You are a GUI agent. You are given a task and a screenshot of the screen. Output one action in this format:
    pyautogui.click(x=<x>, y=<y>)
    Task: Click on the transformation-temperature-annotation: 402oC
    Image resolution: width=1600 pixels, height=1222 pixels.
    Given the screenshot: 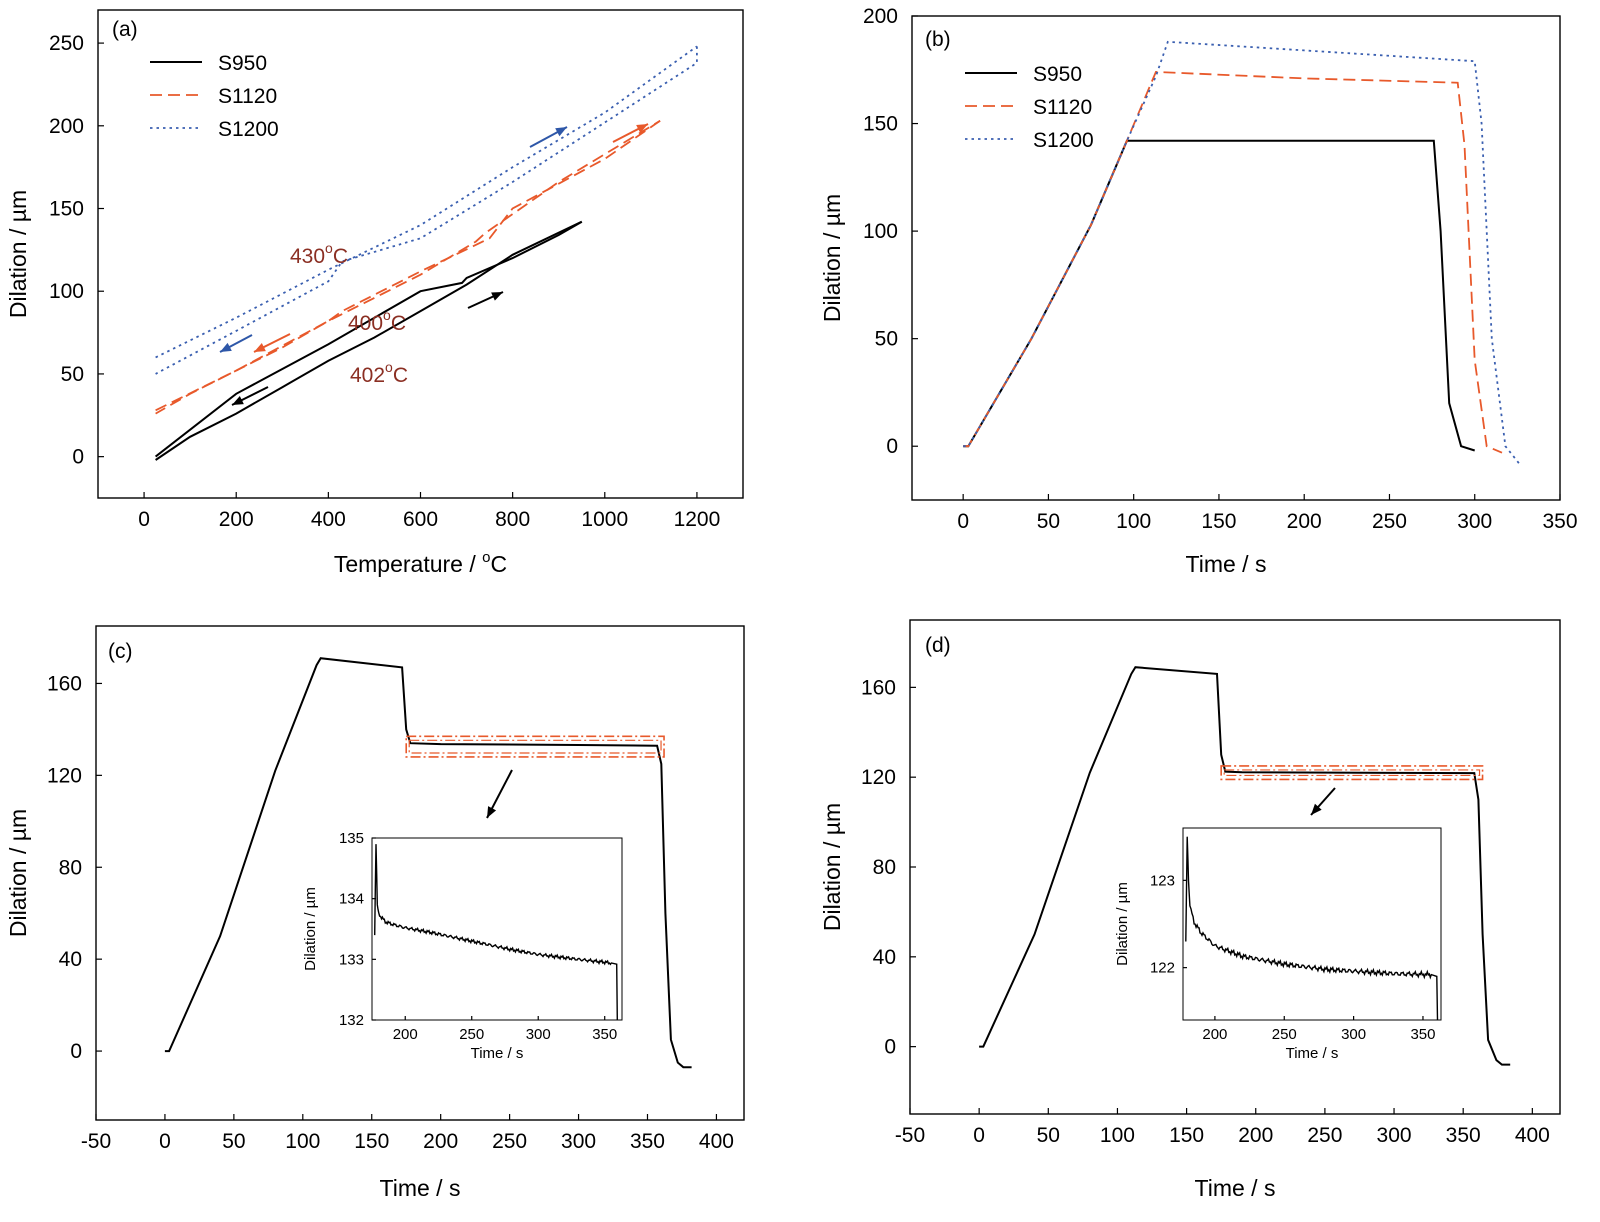 What is the action you would take?
    pyautogui.click(x=379, y=373)
    